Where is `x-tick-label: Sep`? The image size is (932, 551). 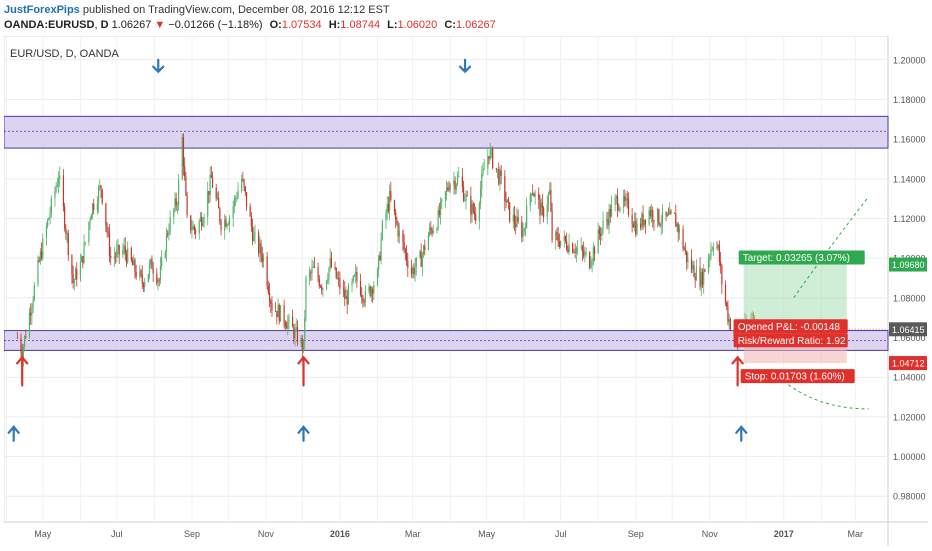 x-tick-label: Sep is located at coordinates (636, 534).